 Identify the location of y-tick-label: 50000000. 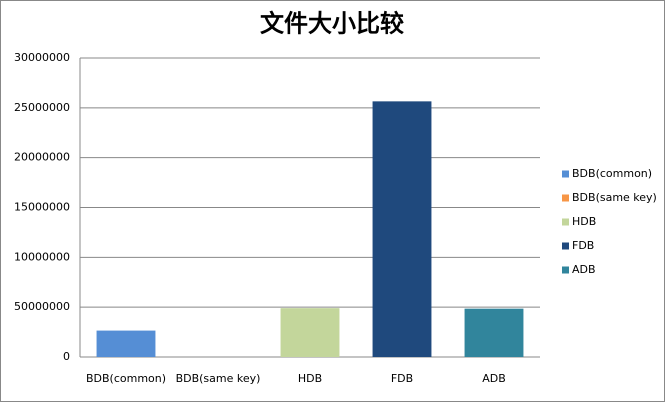
(42, 306).